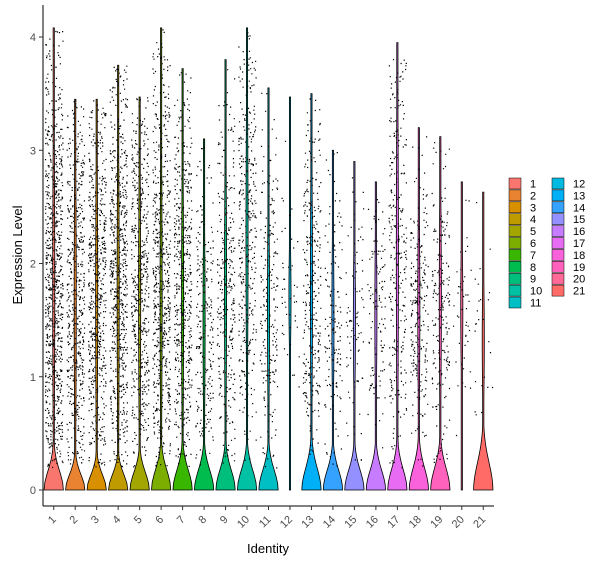 This screenshot has height=568, width=600. What do you see at coordinates (579, 268) in the screenshot?
I see `legend-label: 19` at bounding box center [579, 268].